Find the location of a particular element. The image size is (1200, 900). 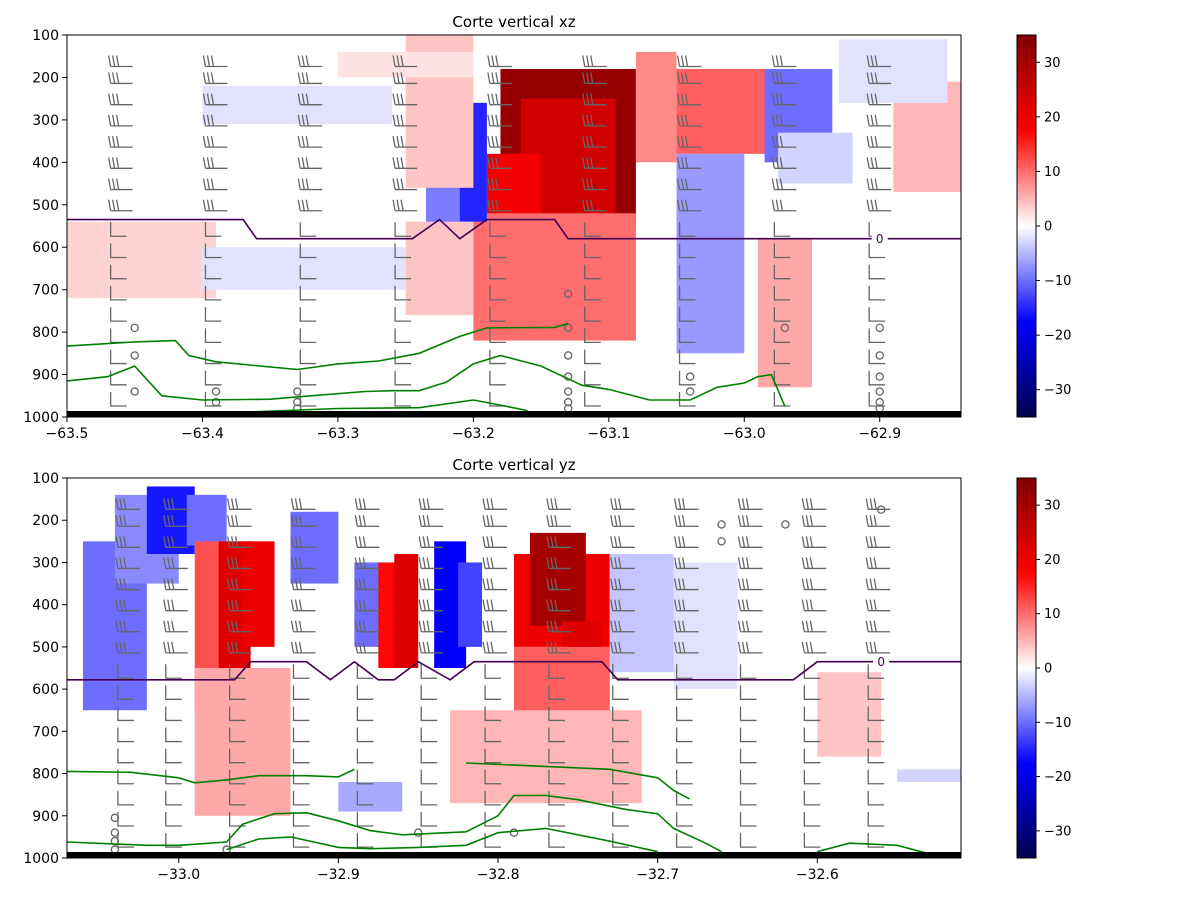

colorbar is located at coordinates (1026, 226).